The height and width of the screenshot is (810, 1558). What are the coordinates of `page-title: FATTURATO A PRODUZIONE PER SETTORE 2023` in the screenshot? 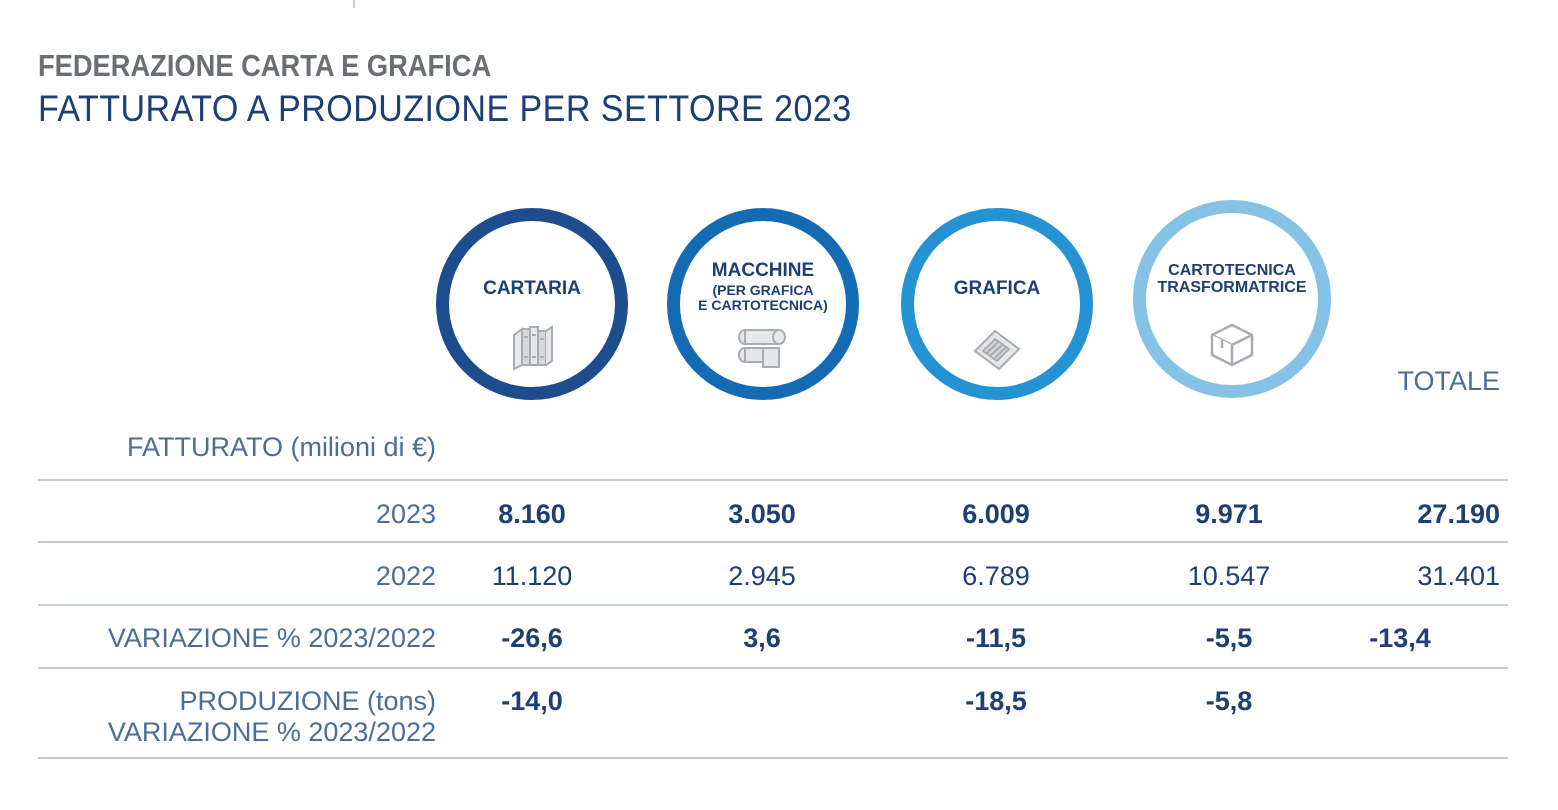 It's located at (445, 108).